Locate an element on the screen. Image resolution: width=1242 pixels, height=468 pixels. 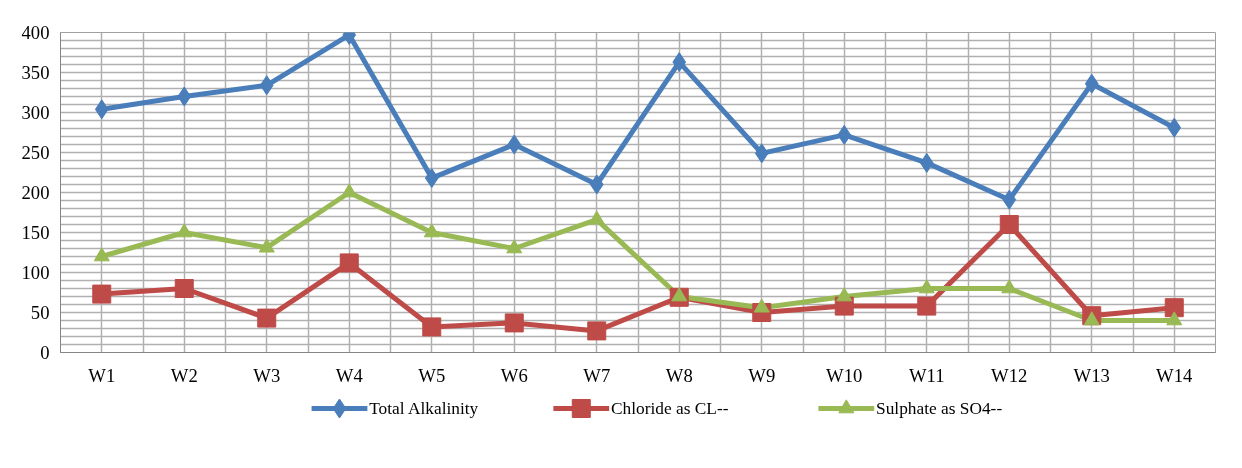
y-tick-label: 200 is located at coordinates (35, 192).